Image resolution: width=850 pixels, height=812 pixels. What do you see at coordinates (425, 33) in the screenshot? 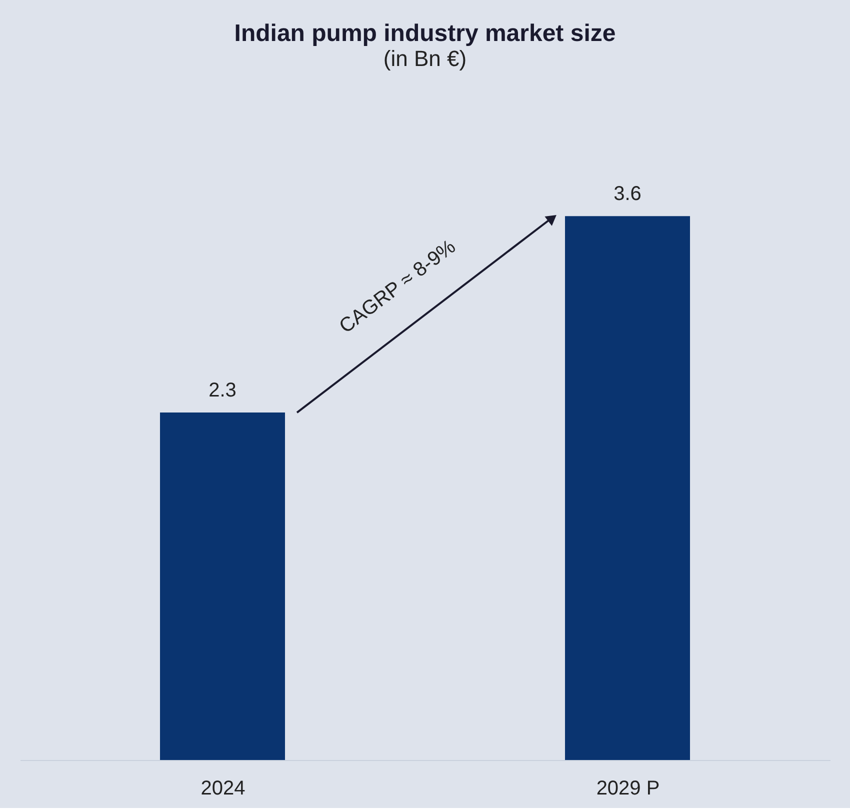
I see `chart-title: Indian pump industry market size` at bounding box center [425, 33].